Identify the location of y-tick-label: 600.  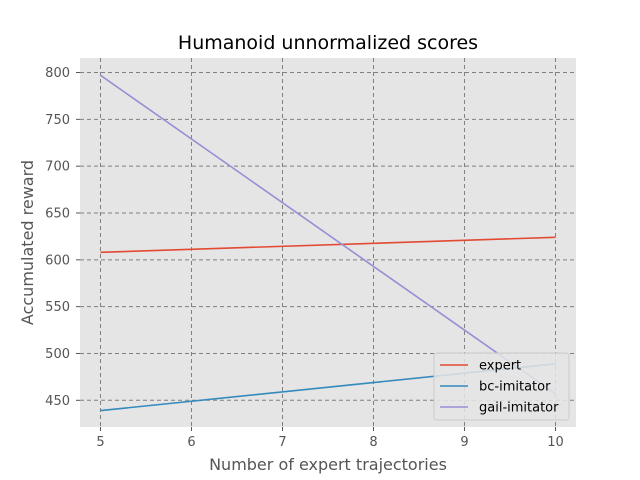
(57, 260).